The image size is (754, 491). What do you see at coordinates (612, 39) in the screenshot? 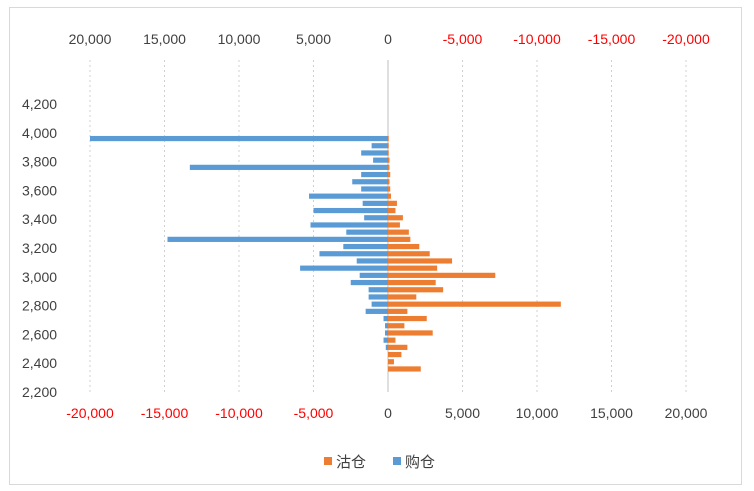
I see `x-tick-label-top: -15,000` at bounding box center [612, 39].